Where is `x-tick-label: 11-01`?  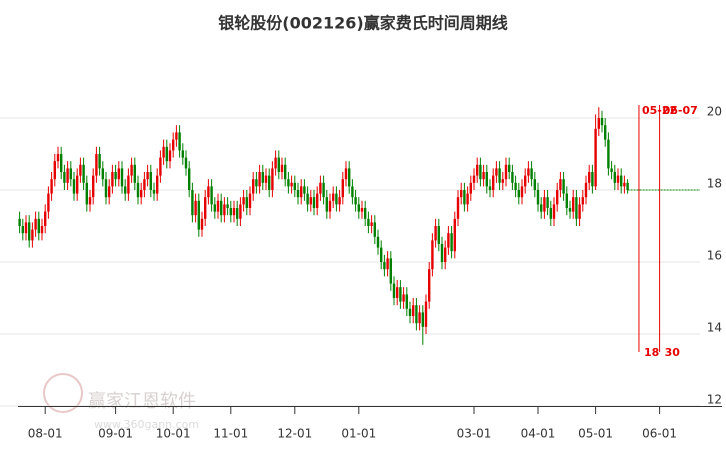 x-tick-label: 11-01 is located at coordinates (230, 434).